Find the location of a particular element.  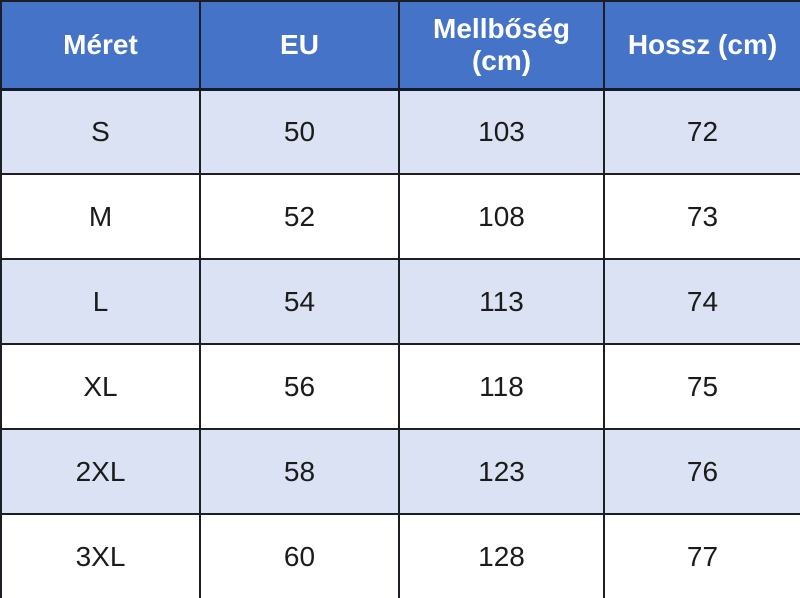

table-row-2xl: 2XL 58 123 76 is located at coordinates (400, 471).